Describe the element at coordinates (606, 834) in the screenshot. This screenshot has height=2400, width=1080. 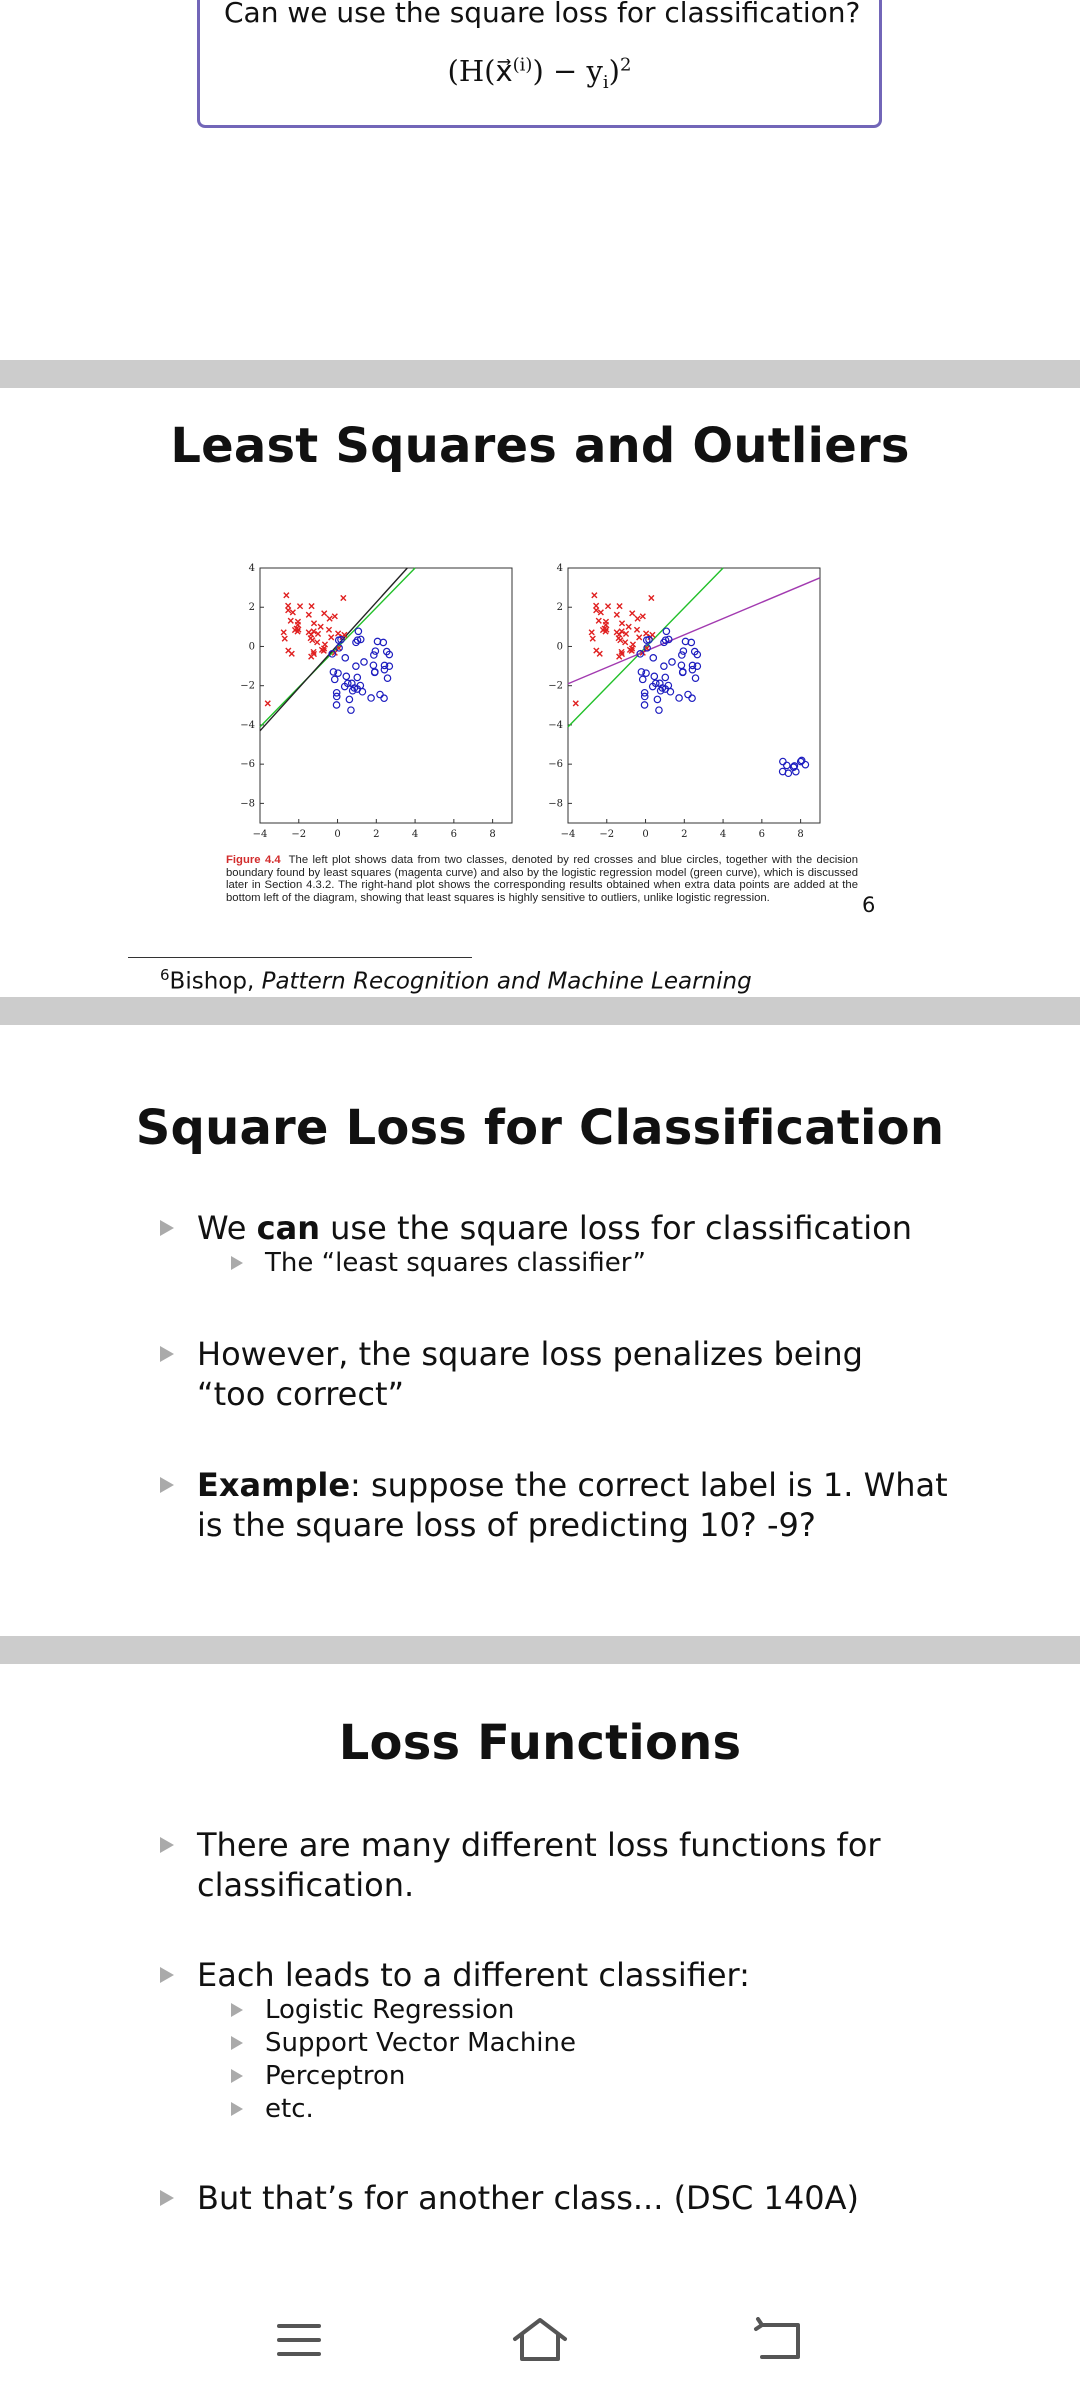
I see `x-tick-label: −2` at that location.